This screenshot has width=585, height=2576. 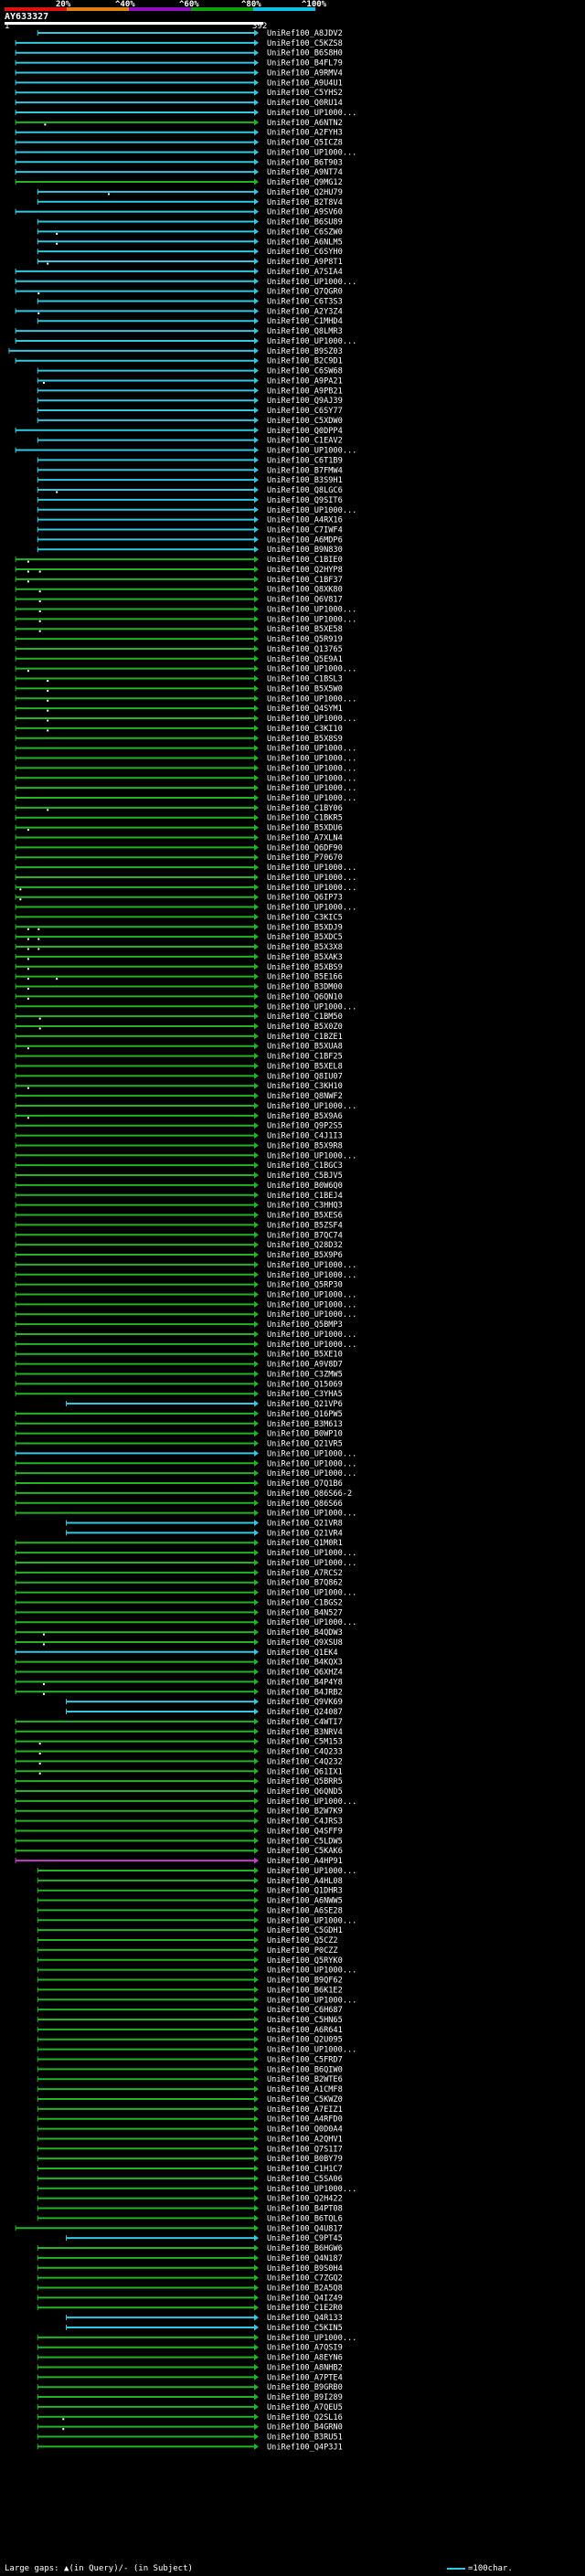 What do you see at coordinates (305, 33) in the screenshot?
I see `hit-label: UniRef100_A8JDV2` at bounding box center [305, 33].